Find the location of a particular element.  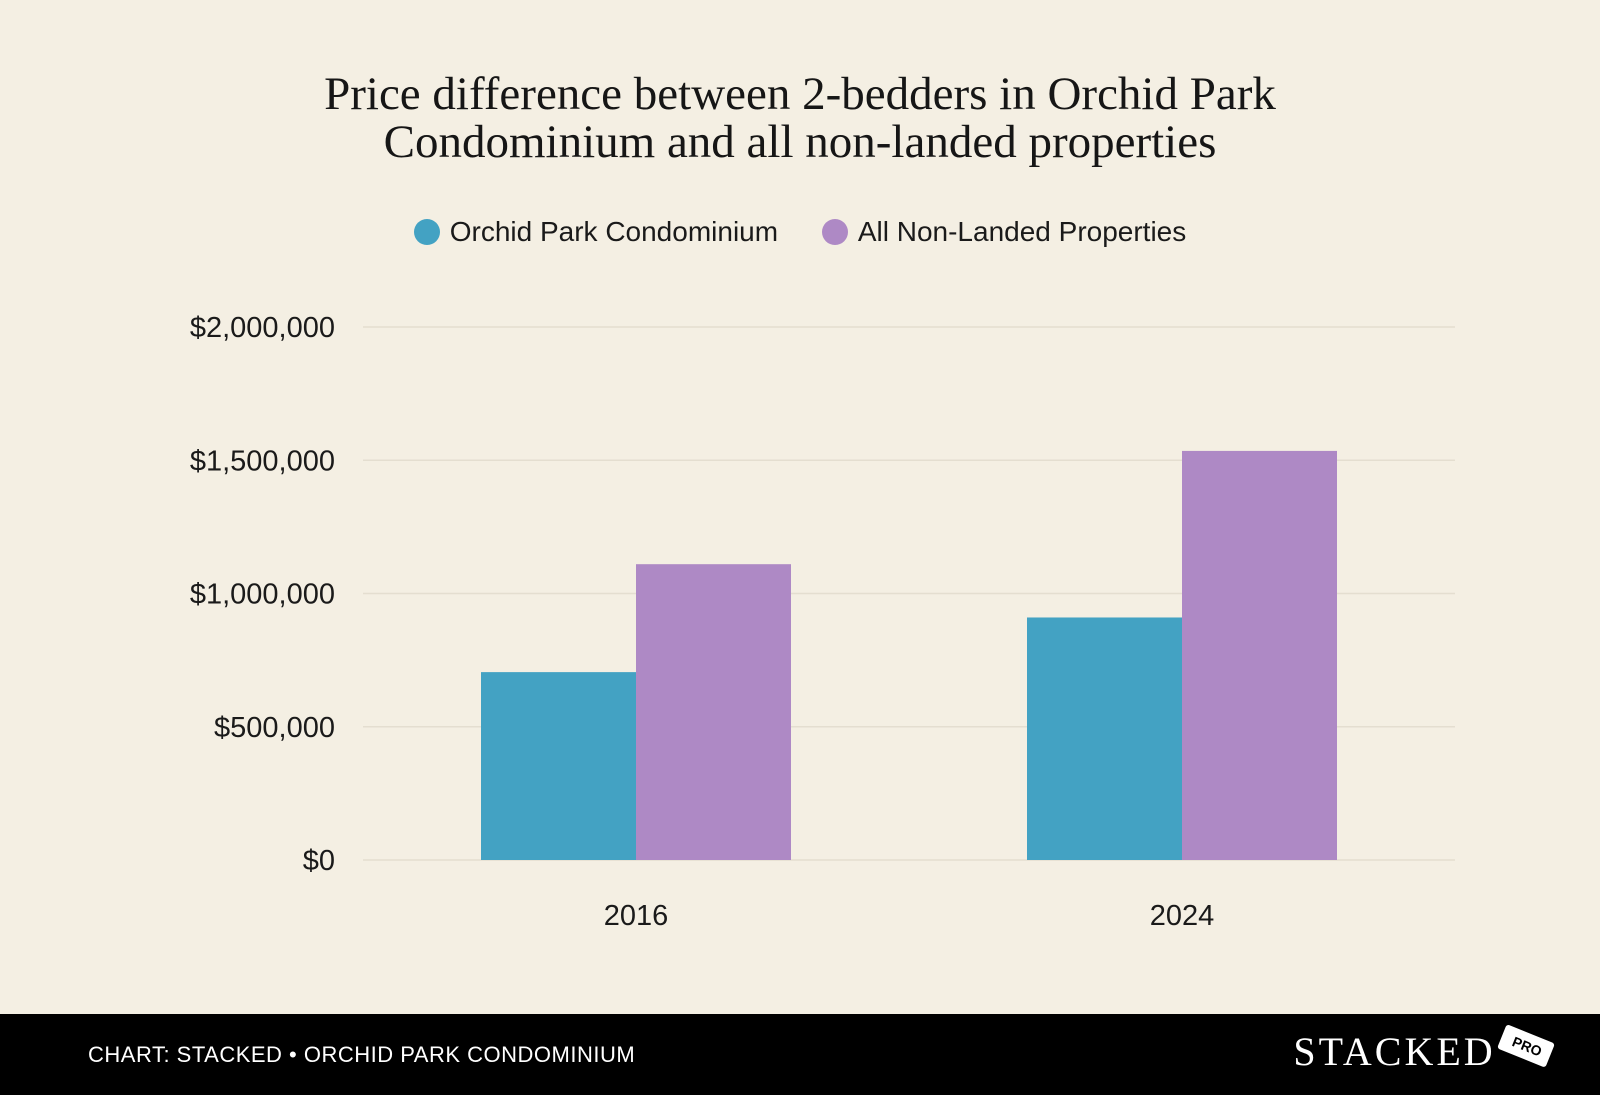

y-tick-label: $500,000 is located at coordinates (274, 728).